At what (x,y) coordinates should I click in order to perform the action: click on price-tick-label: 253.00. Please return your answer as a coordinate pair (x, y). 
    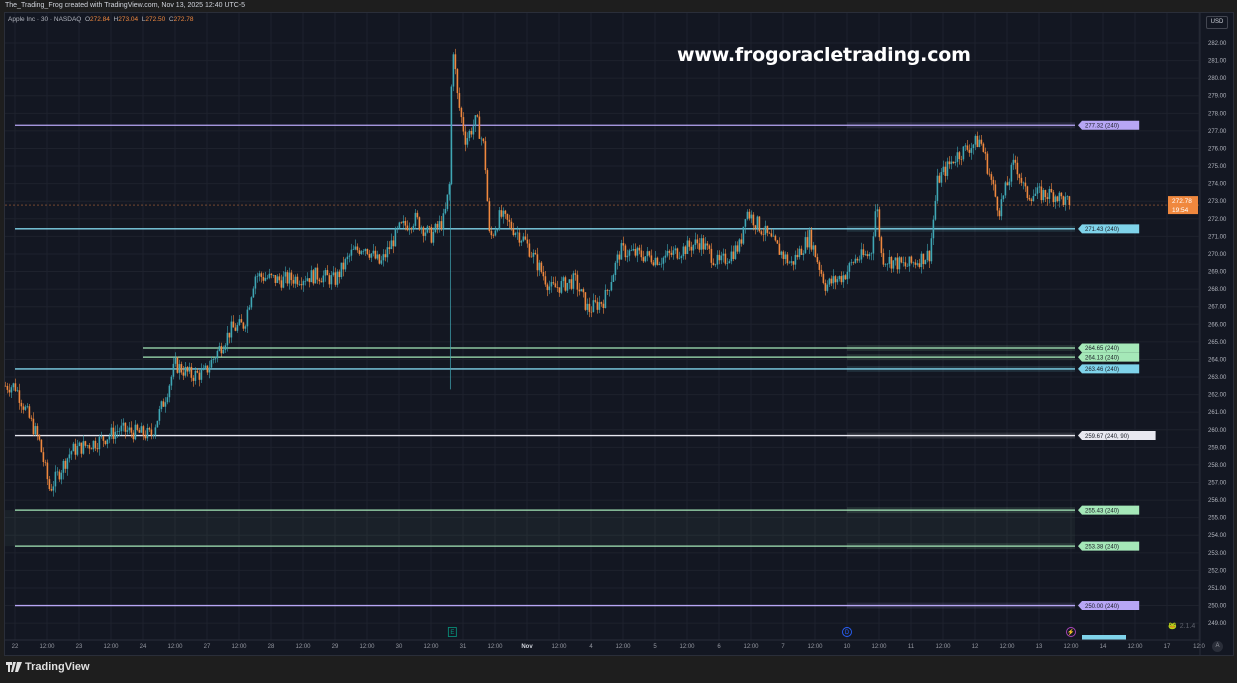
    Looking at the image, I should click on (1217, 554).